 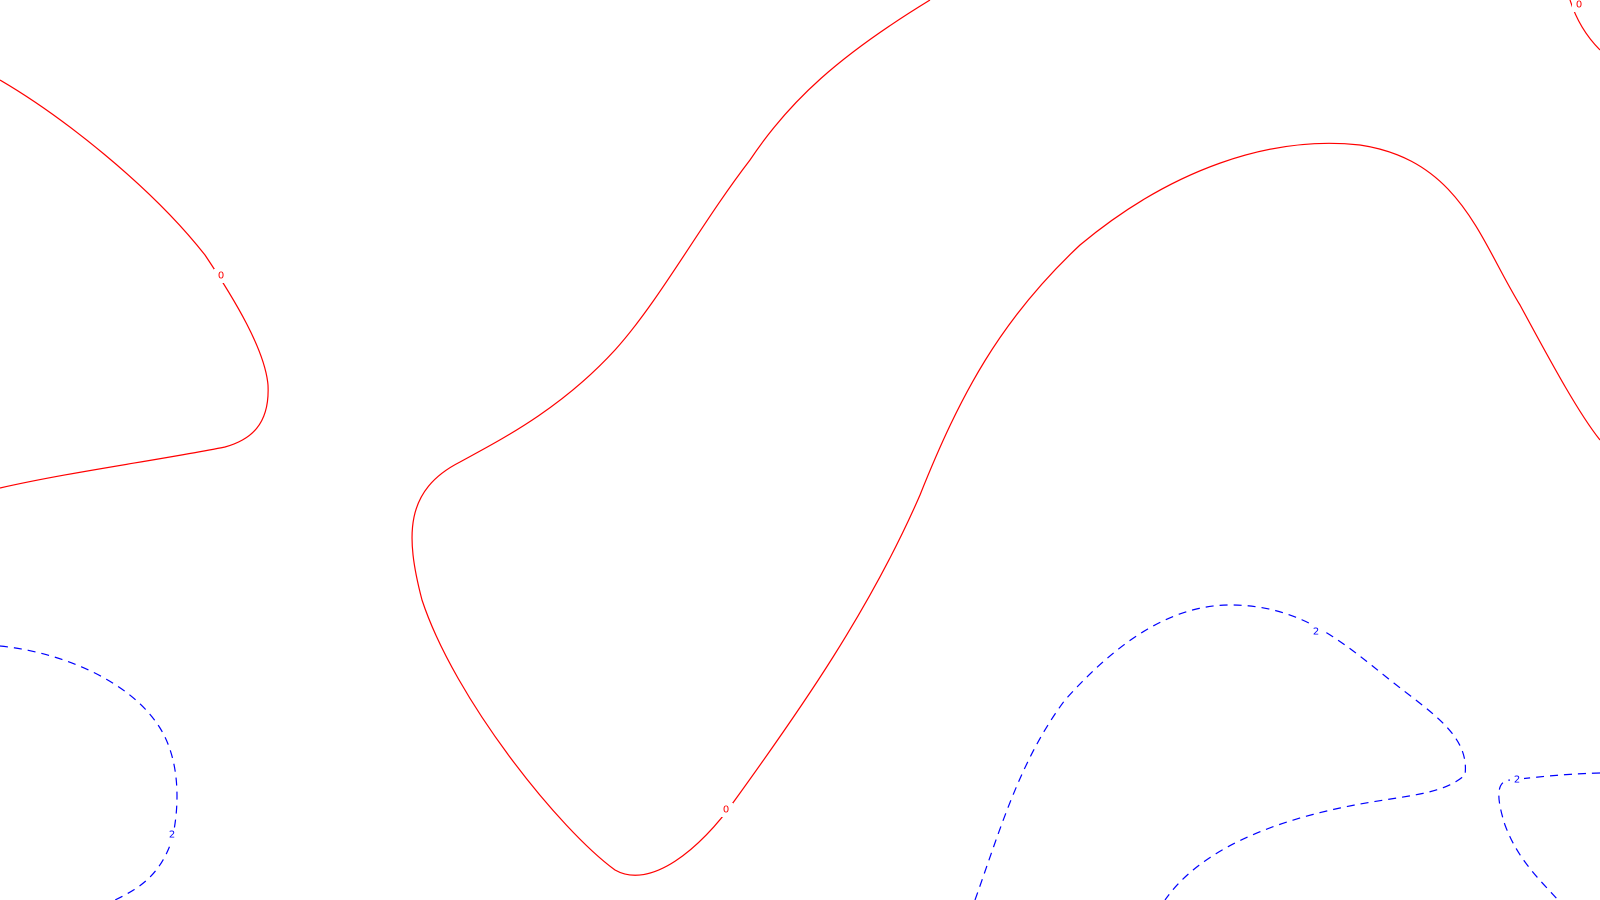 I want to click on contour-label-two-bottom-center: 2, so click(x=1316, y=632).